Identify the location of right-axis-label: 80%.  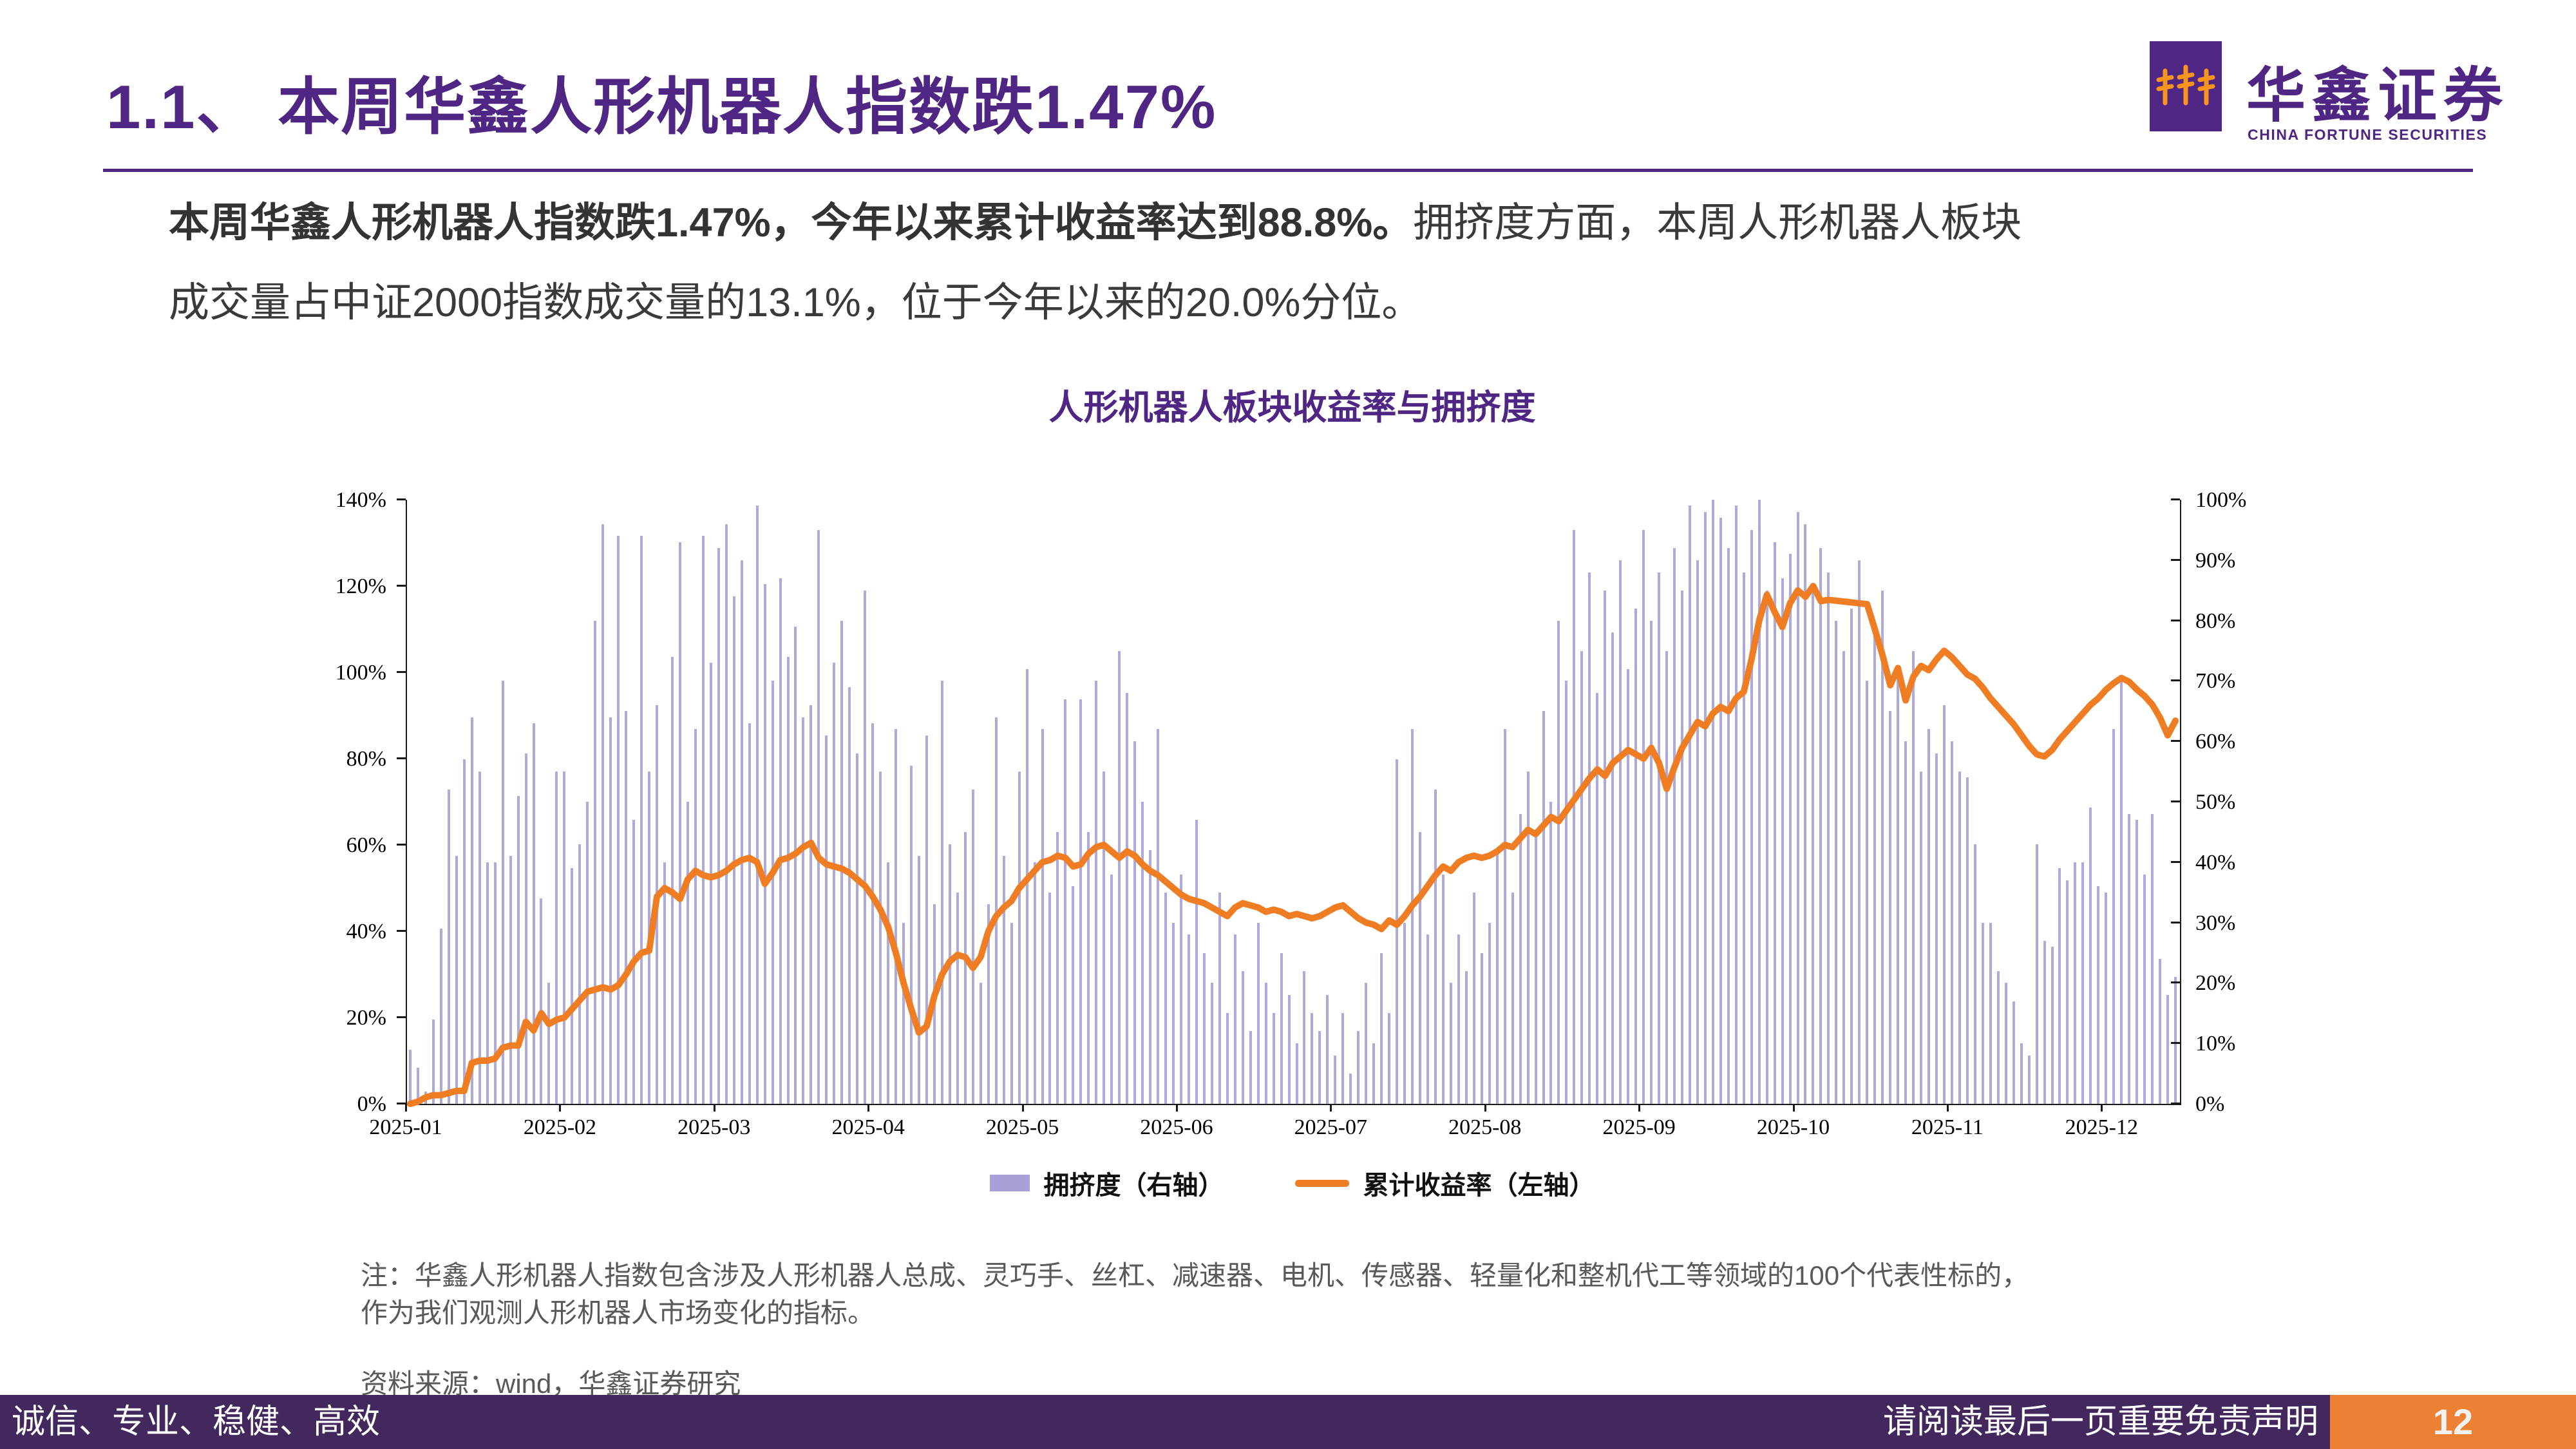
(2215, 621).